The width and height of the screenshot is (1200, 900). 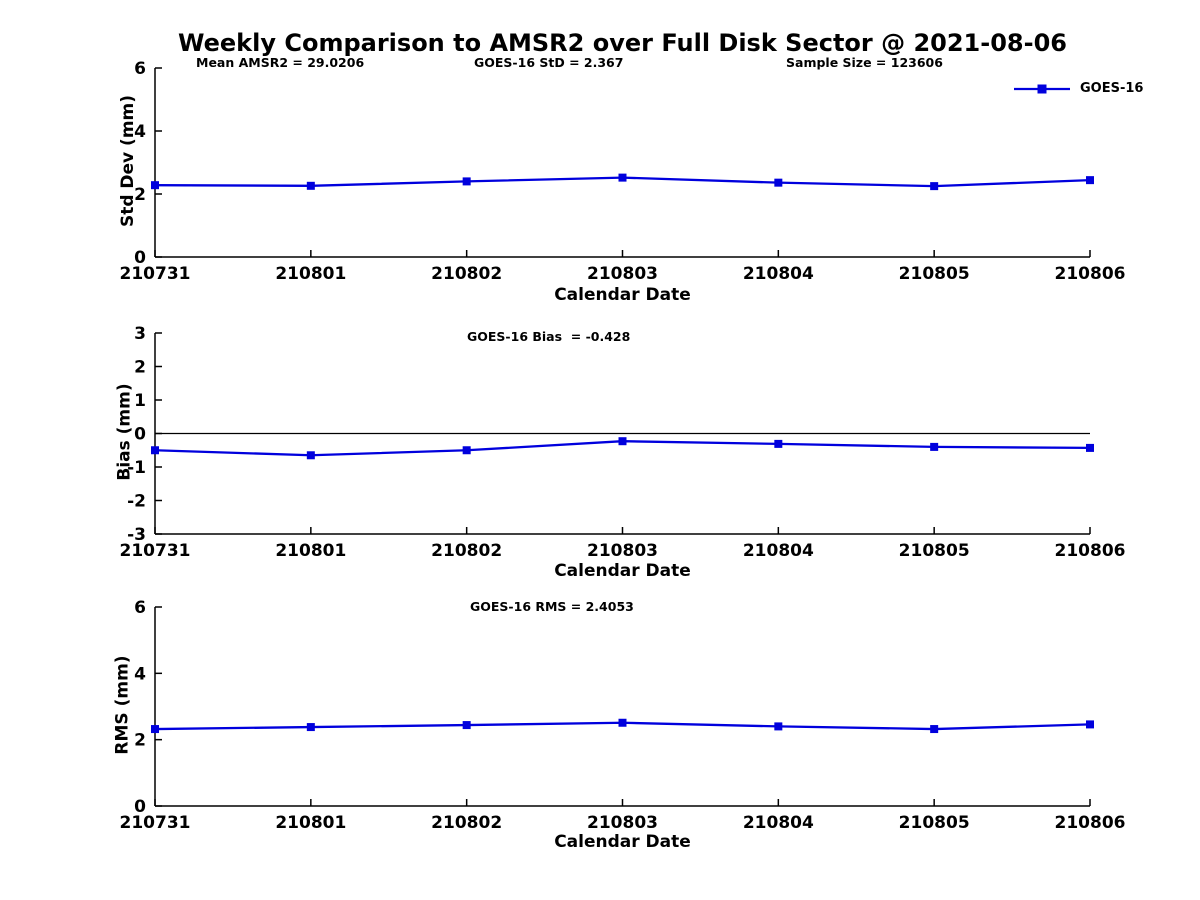 I want to click on x-axis-label-calendar-date-1: Calendar Date, so click(x=622, y=295).